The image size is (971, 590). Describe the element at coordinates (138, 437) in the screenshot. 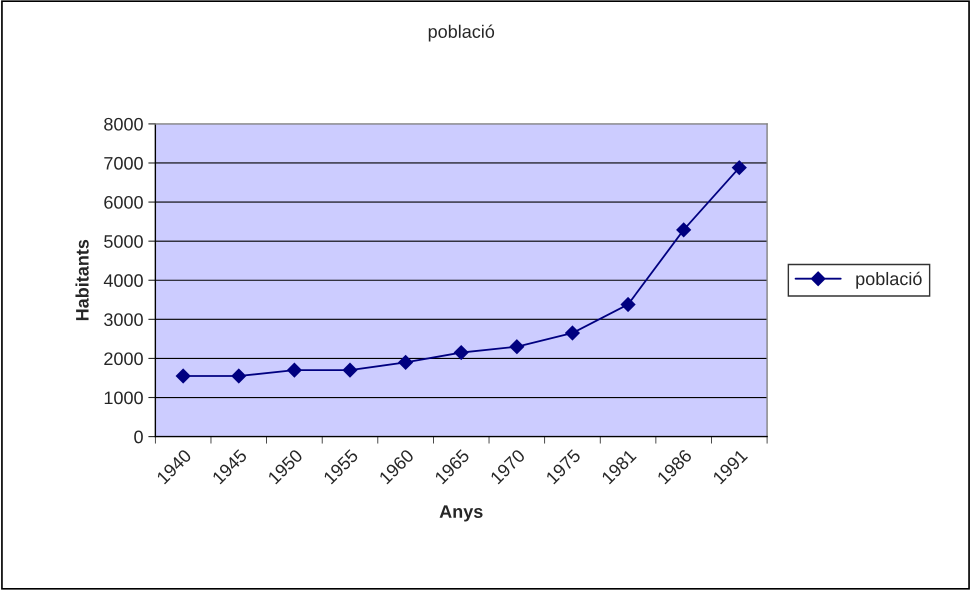

I see `y-tick-label: 0` at that location.